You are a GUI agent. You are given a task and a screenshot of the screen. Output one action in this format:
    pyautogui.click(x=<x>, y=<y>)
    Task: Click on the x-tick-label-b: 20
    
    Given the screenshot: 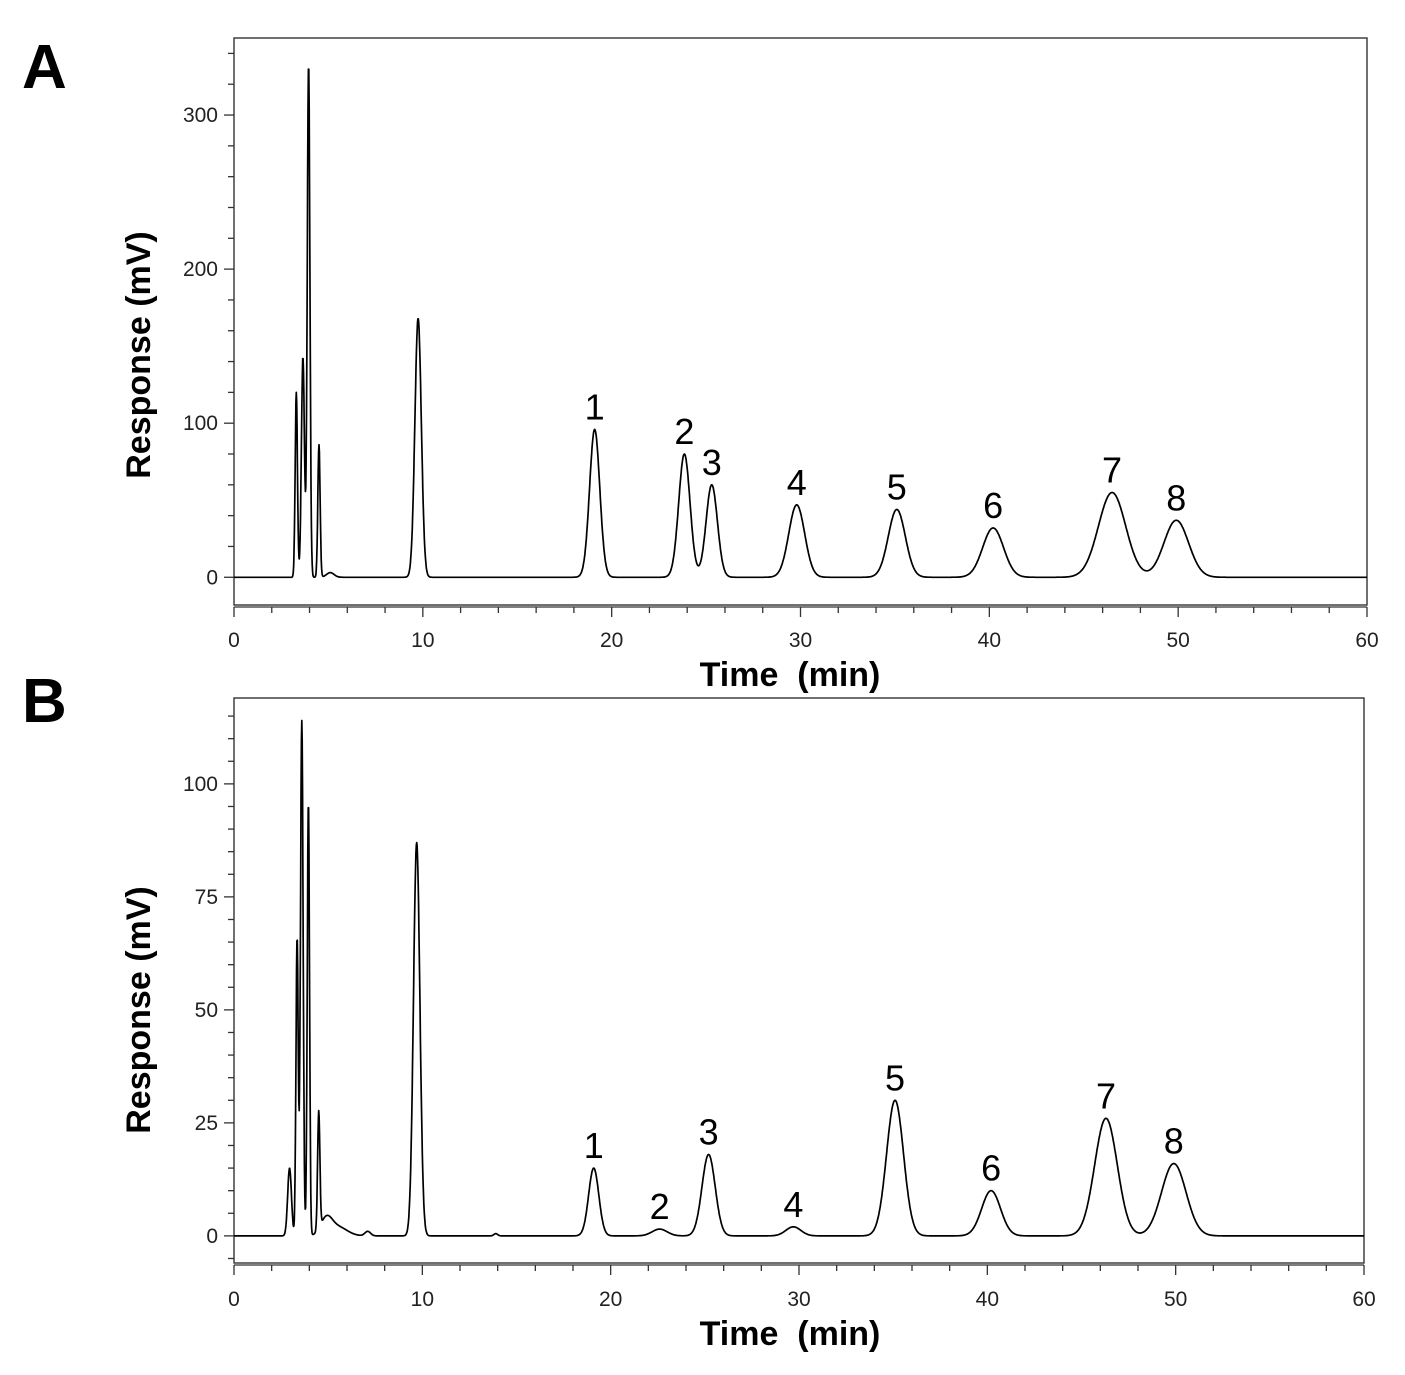 What is the action you would take?
    pyautogui.click(x=610, y=1299)
    